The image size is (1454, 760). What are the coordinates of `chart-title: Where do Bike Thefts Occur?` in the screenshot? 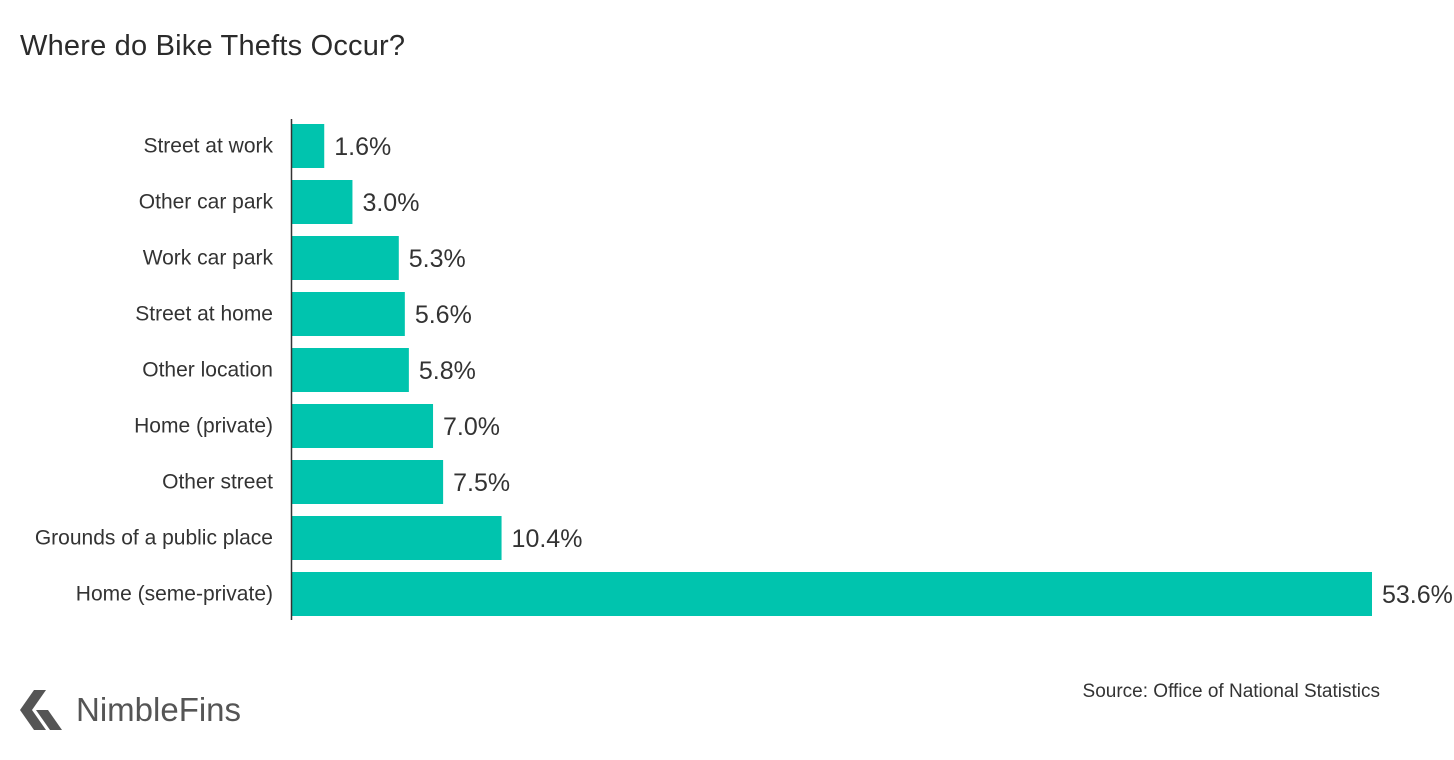 It's located at (213, 46).